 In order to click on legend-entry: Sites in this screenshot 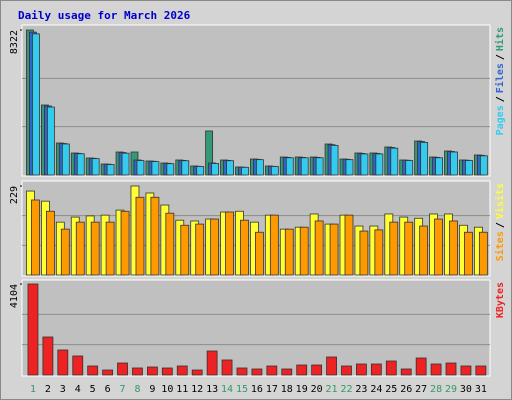, I will do `click(500, 246)`.